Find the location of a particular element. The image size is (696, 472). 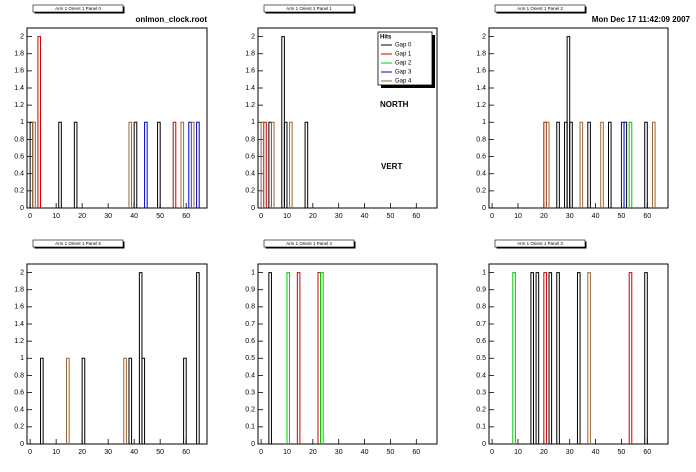

panel-title: Arm 1 Orient 1 Panel 4 is located at coordinates (309, 243).